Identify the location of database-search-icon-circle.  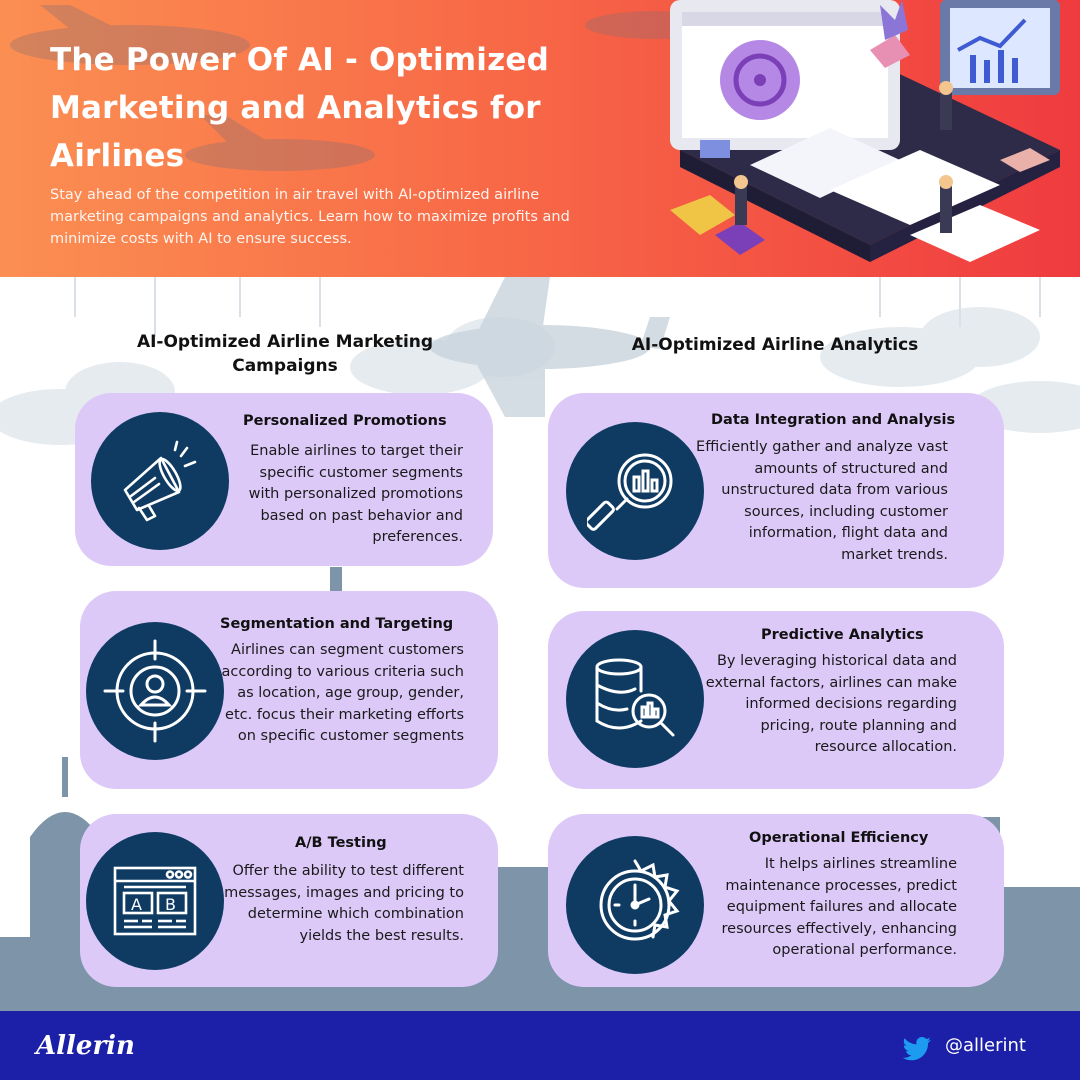
(635, 699).